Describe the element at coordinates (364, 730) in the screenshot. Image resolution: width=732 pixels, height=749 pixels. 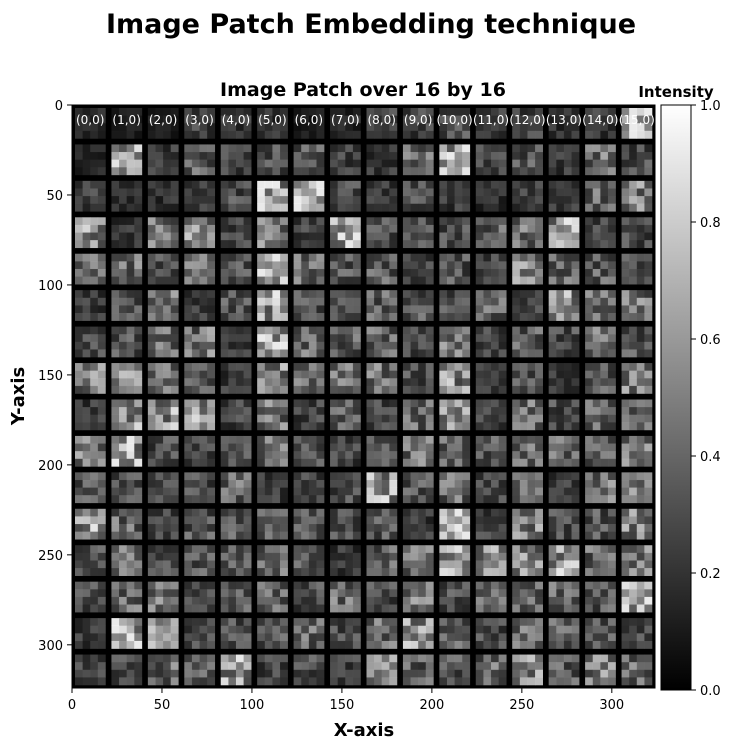
I see `x-axis-label: X-axis` at that location.